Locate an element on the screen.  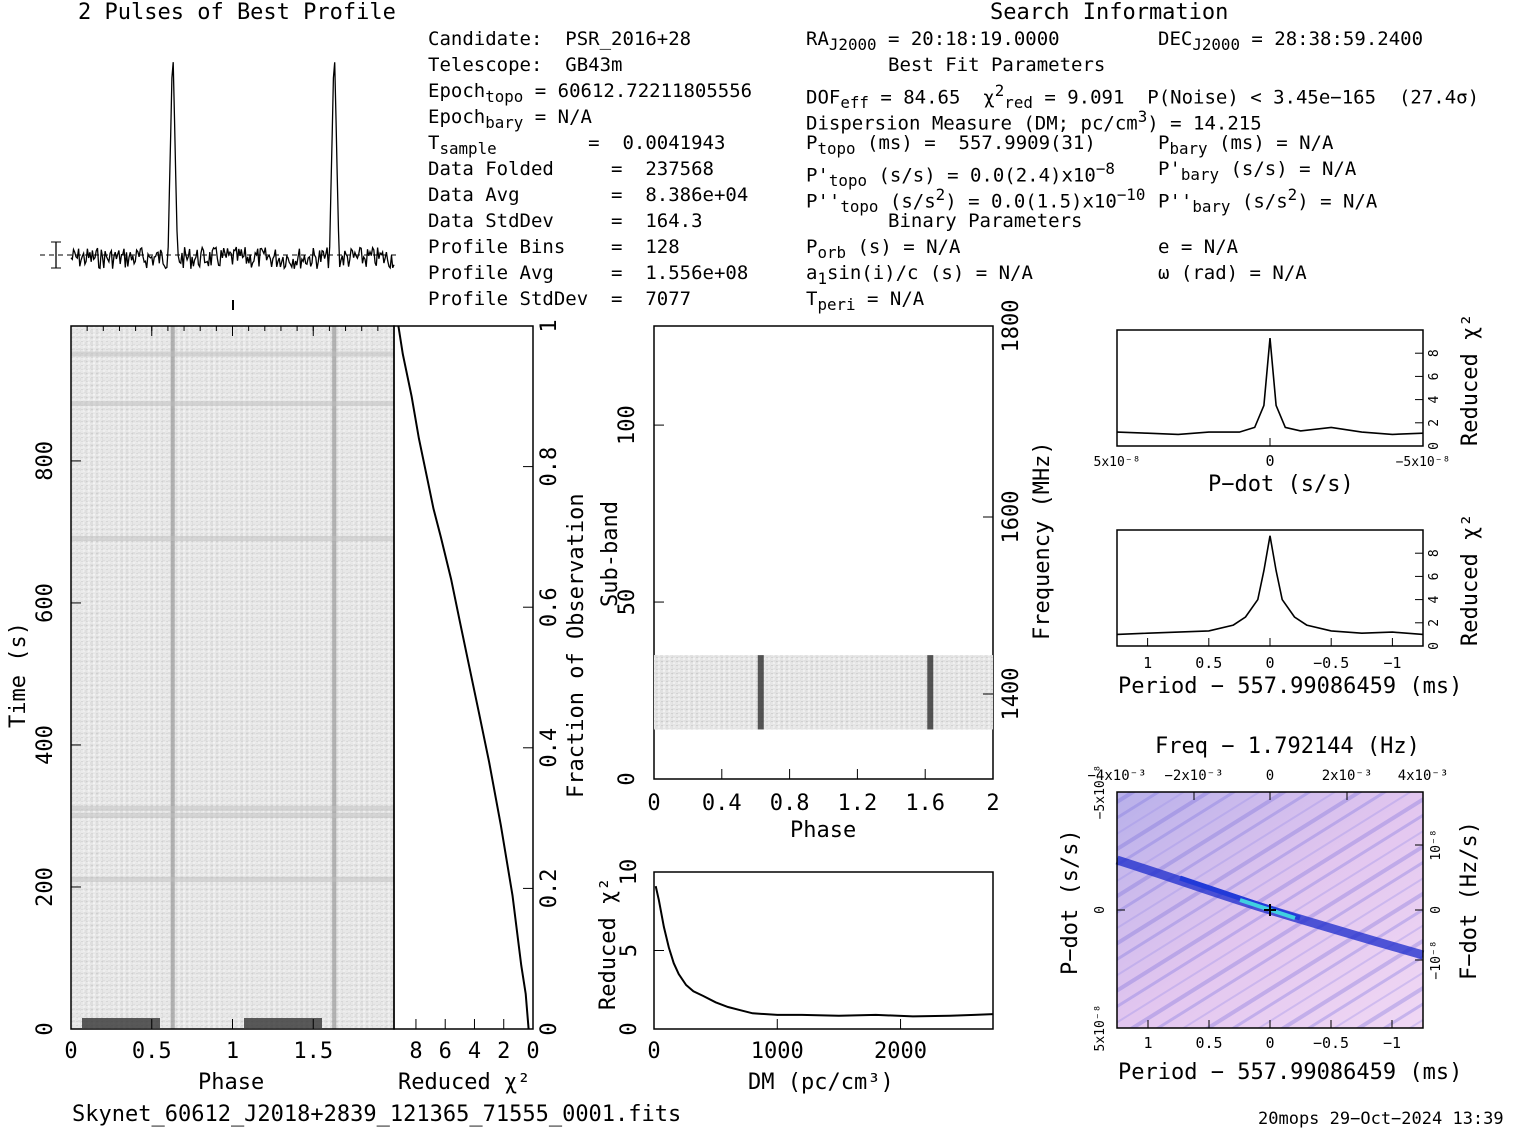
profile-bins: Profile Bins = 128 is located at coordinates (554, 247).